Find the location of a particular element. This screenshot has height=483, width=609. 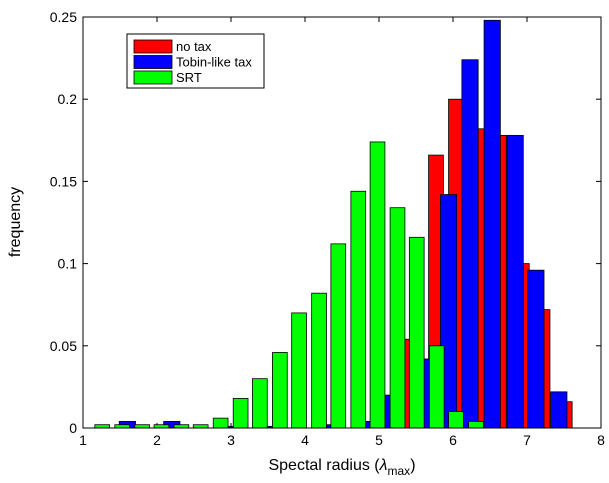

y-tick-label: 0 is located at coordinates (73, 428).